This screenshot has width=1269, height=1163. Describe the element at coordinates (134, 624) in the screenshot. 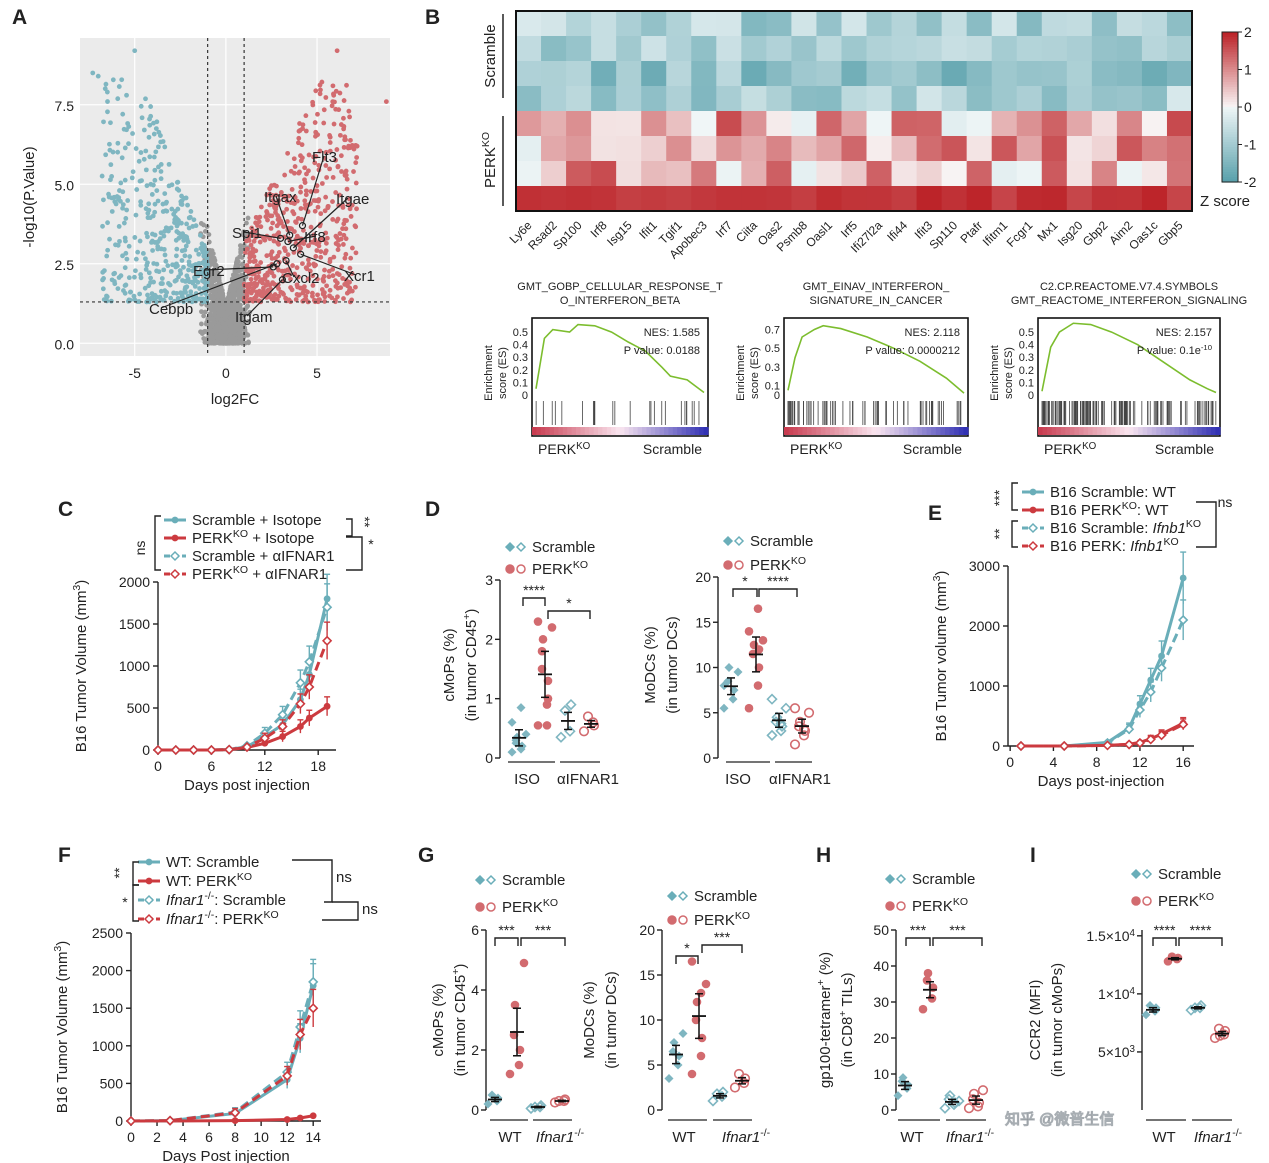

I see `line-chart-y-tick: 1500` at that location.